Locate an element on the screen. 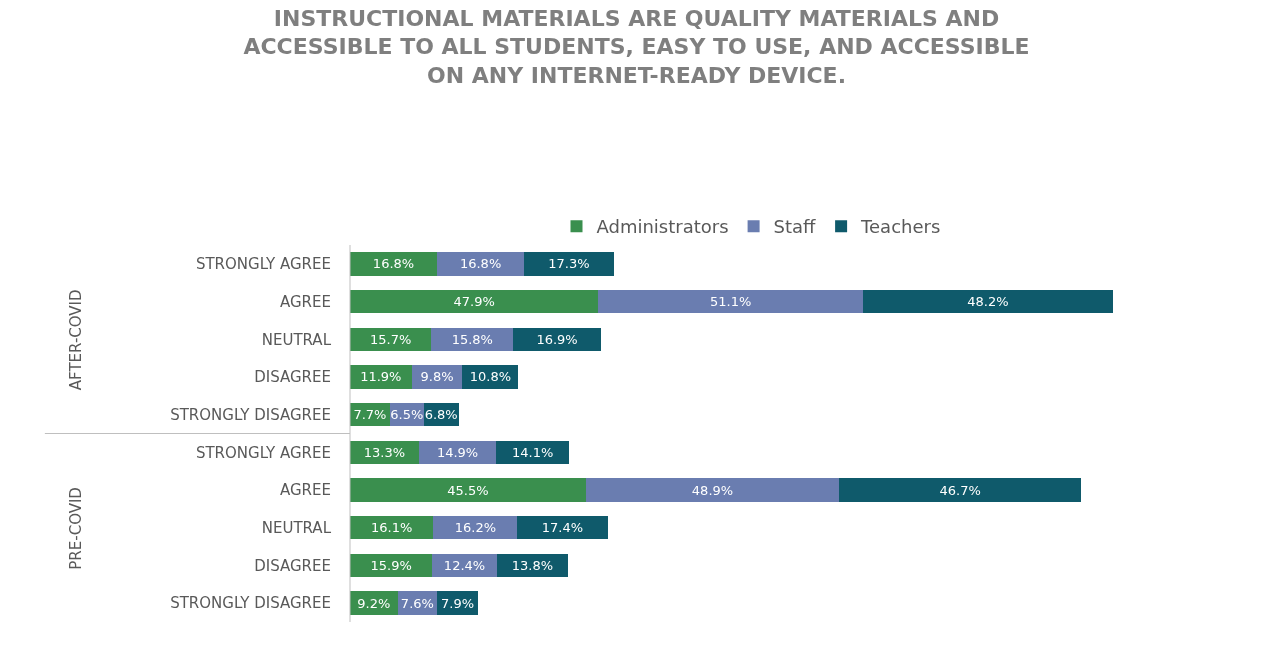 Image resolution: width=1273 pixels, height=647 pixels. data-label: 15.8% is located at coordinates (472, 339).